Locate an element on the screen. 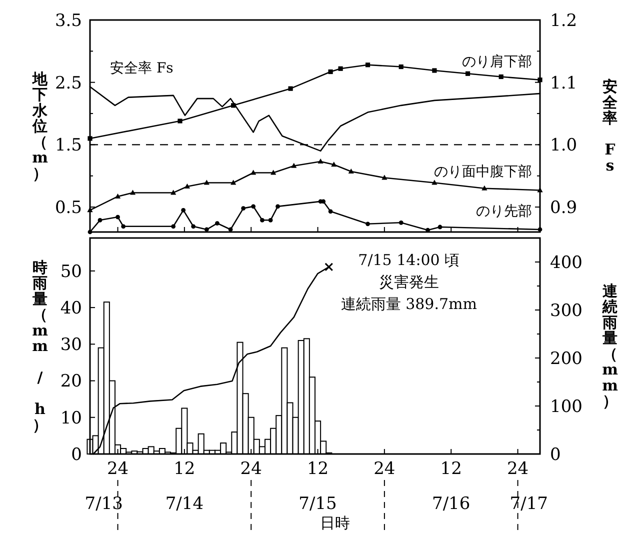 This screenshot has height=540, width=635. text: 7/13 is located at coordinates (103, 504).